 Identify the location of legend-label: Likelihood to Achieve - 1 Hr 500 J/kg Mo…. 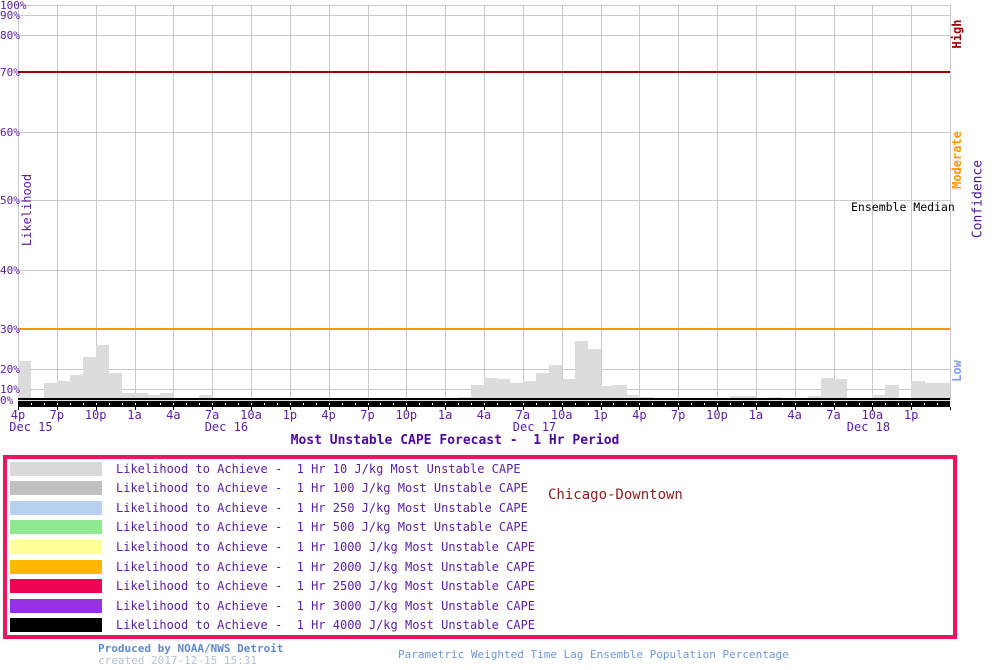
(322, 527).